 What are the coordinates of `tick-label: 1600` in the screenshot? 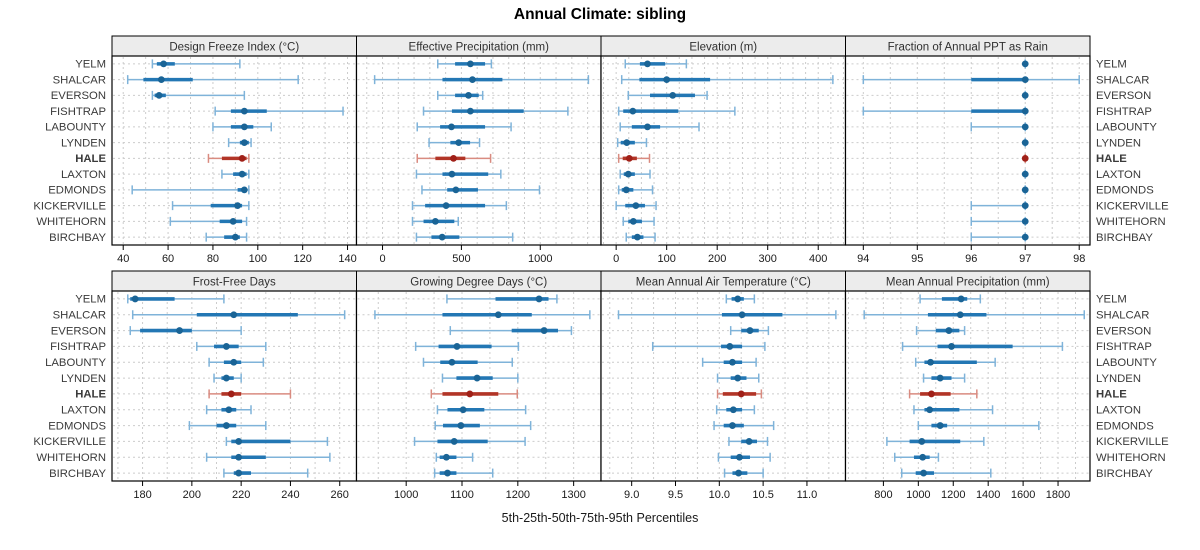 It's located at (1023, 495).